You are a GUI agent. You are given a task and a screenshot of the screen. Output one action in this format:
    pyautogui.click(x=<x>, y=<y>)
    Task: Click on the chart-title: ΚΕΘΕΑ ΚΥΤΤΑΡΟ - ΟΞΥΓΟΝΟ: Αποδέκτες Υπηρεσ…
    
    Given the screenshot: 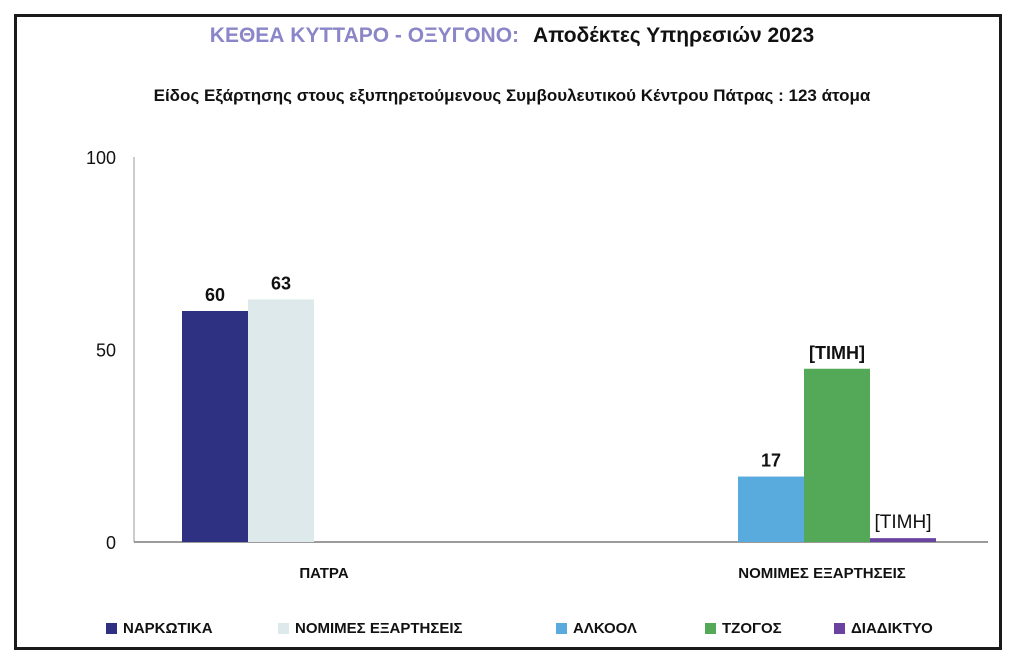 What is the action you would take?
    pyautogui.click(x=512, y=36)
    